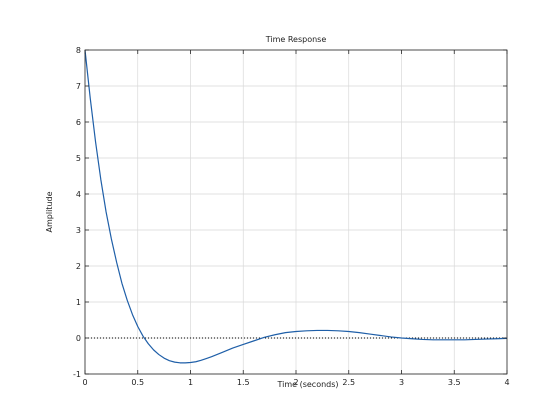 The image size is (560, 420). I want to click on chart-title: Time Response, so click(296, 39).